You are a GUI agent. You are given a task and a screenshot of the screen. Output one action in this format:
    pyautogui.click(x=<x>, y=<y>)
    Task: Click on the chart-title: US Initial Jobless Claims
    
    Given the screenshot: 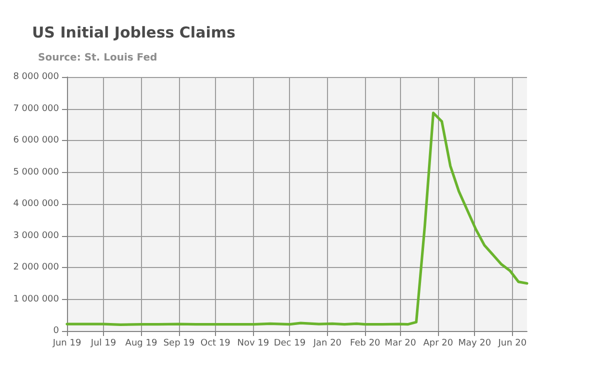 What is the action you would take?
    pyautogui.click(x=134, y=33)
    